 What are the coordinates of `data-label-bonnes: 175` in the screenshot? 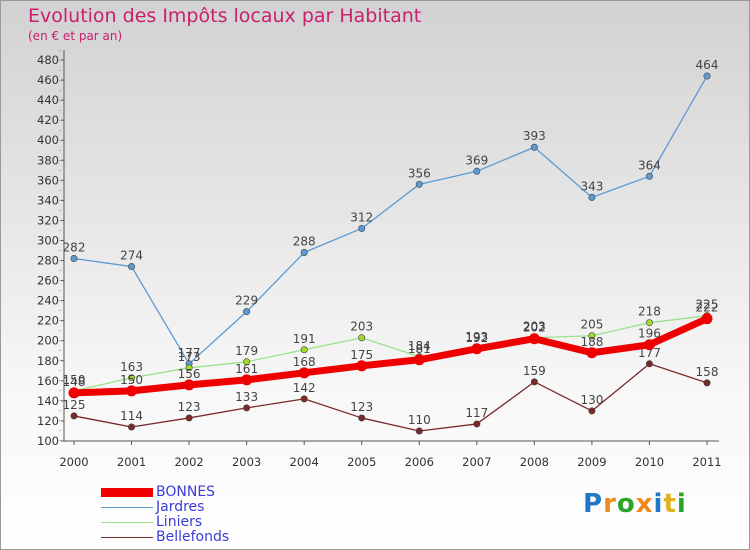 It's located at (361, 355).